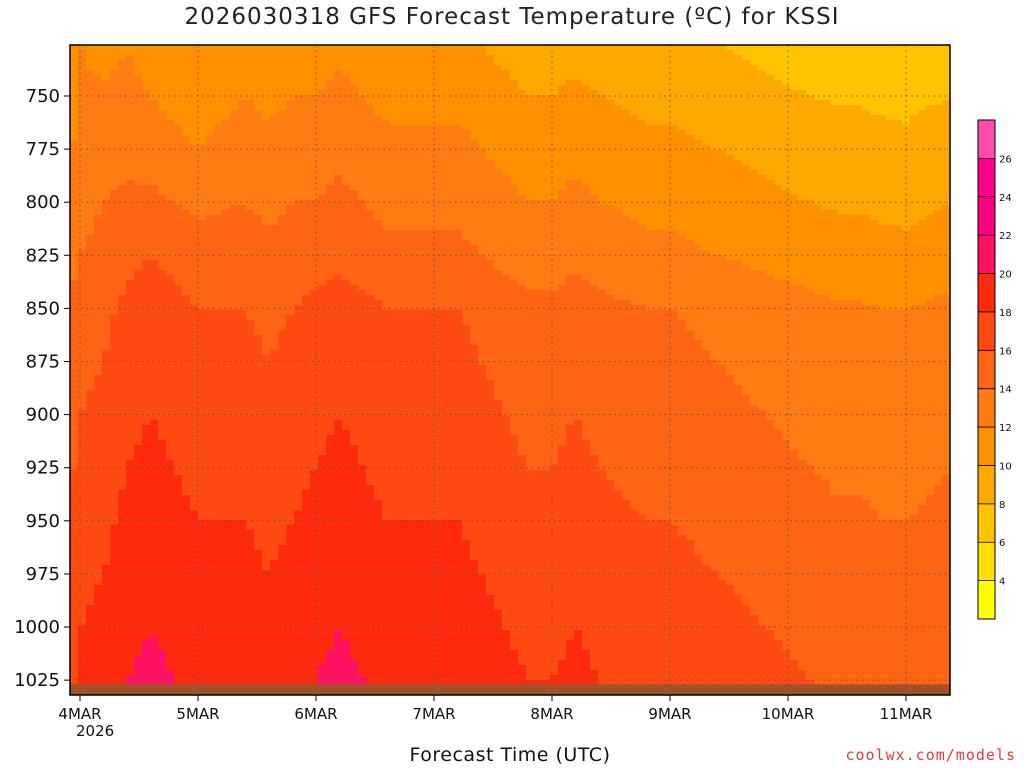 This screenshot has height=768, width=1024. I want to click on ground-strip, so click(510, 689).